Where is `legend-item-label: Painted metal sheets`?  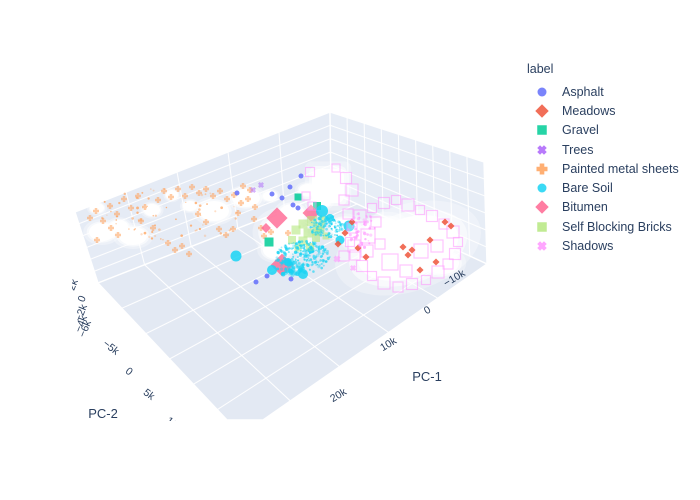
legend-item-label: Painted metal sheets is located at coordinates (620, 168).